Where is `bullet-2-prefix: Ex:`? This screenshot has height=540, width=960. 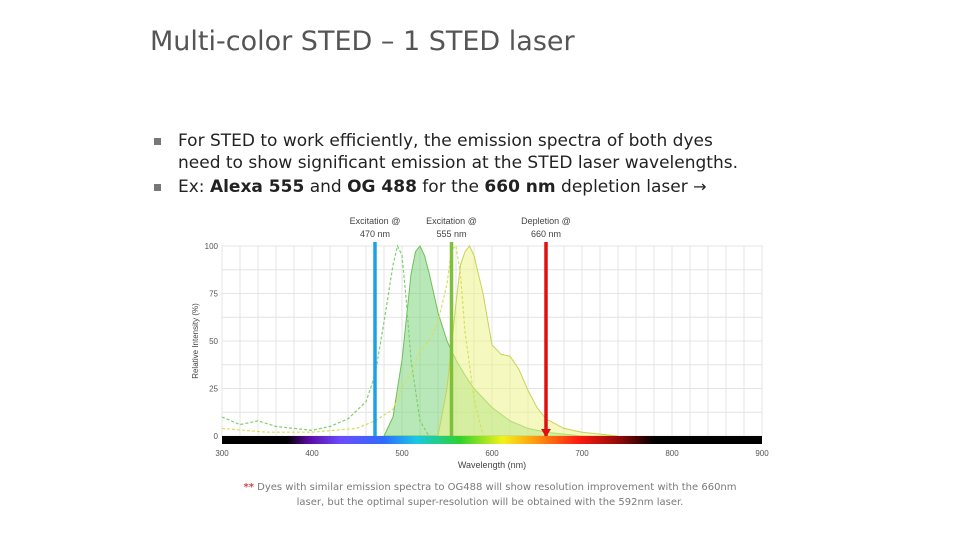 bullet-2-prefix: Ex: is located at coordinates (194, 187).